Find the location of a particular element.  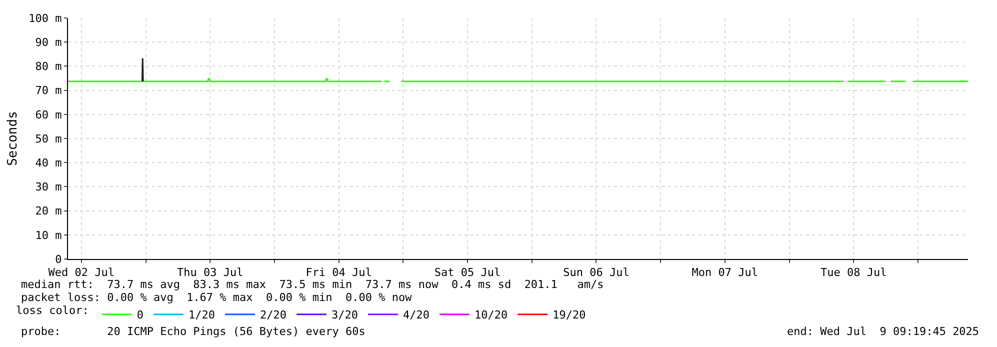

legend-label: 2/20 is located at coordinates (273, 315).